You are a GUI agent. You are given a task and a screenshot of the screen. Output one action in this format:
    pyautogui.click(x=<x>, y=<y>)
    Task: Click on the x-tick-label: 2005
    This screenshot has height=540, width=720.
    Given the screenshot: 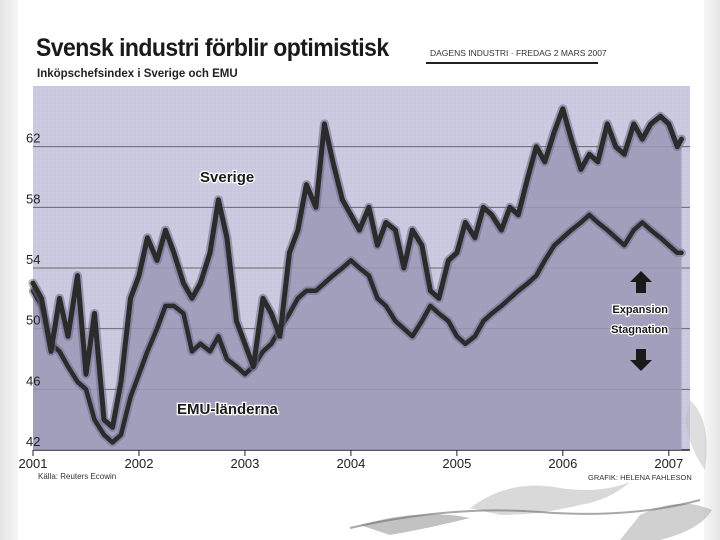 What is the action you would take?
    pyautogui.click(x=456, y=463)
    